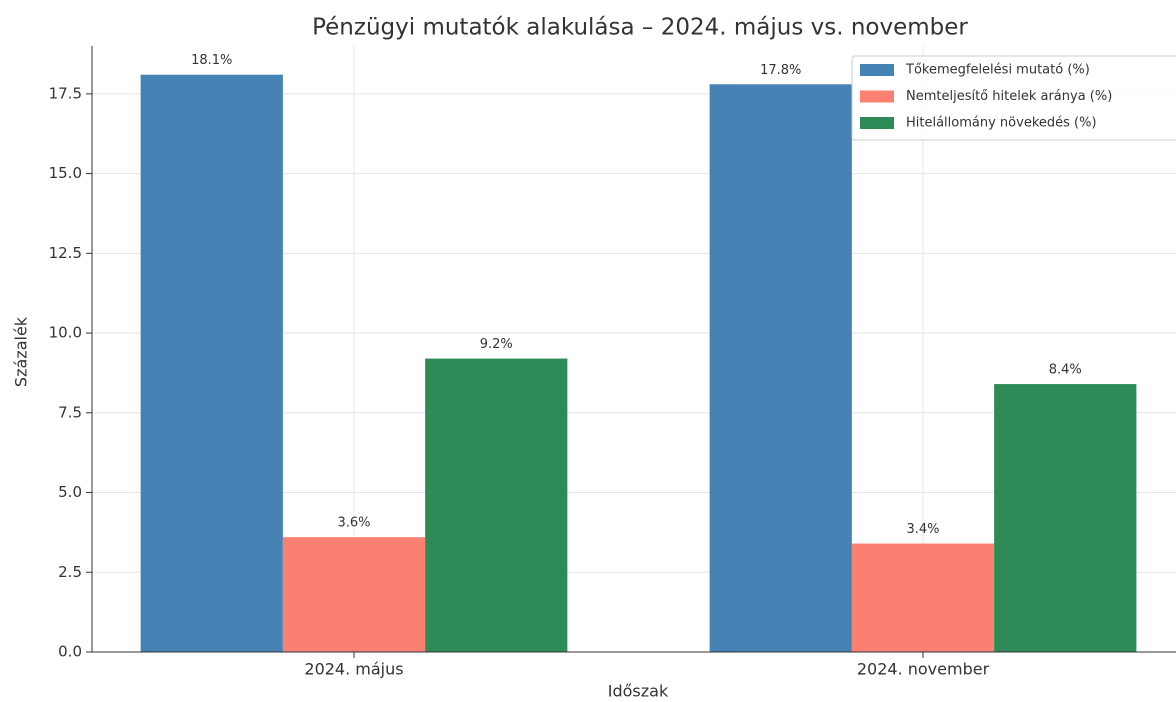 Image resolution: width=1176 pixels, height=702 pixels. What do you see at coordinates (922, 529) in the screenshot?
I see `value-label: 3.4%` at bounding box center [922, 529].